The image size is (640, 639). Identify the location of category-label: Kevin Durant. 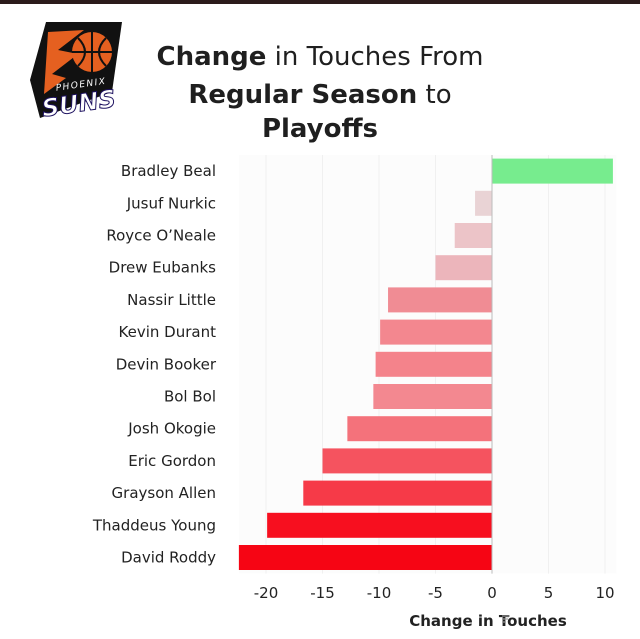
(168, 332).